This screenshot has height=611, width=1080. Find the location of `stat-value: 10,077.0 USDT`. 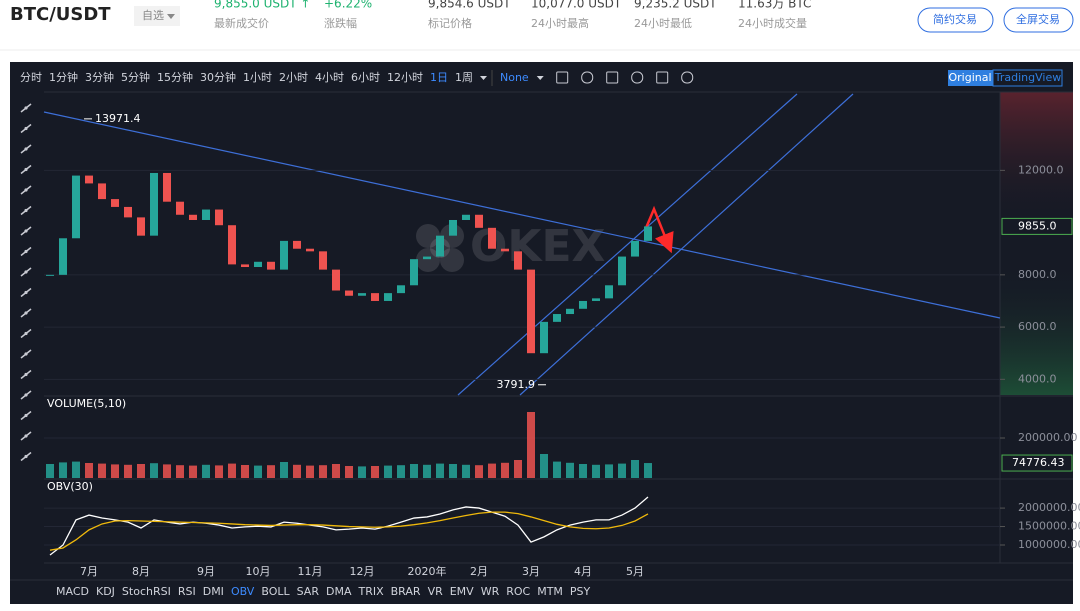

stat-value: 10,077.0 USDT is located at coordinates (576, 5).